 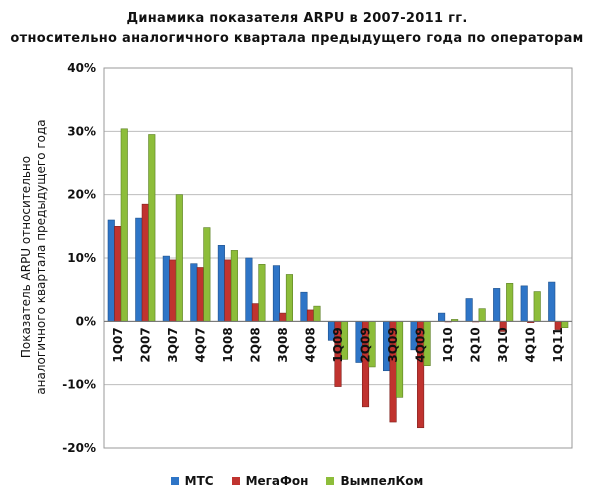 I want to click on x-tick-label: 4Q10, so click(x=531, y=344).